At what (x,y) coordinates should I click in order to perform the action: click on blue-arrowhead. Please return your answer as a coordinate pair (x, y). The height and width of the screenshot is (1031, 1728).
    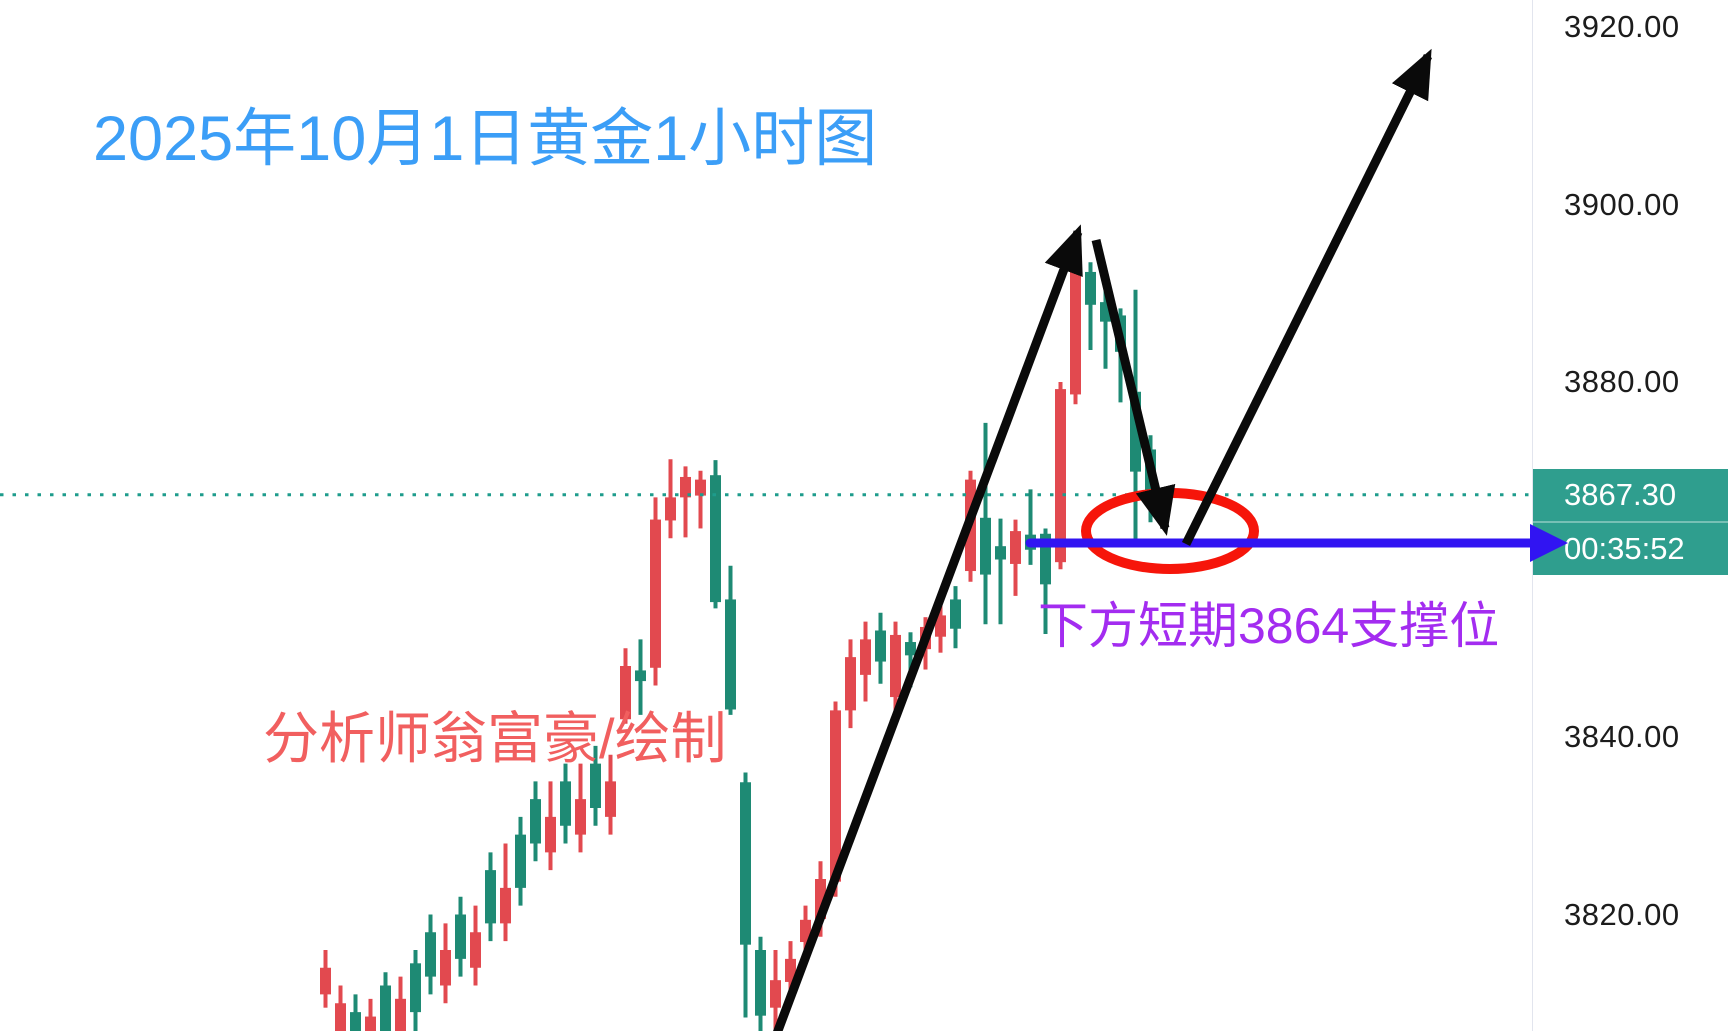
    Looking at the image, I should click on (1549, 543).